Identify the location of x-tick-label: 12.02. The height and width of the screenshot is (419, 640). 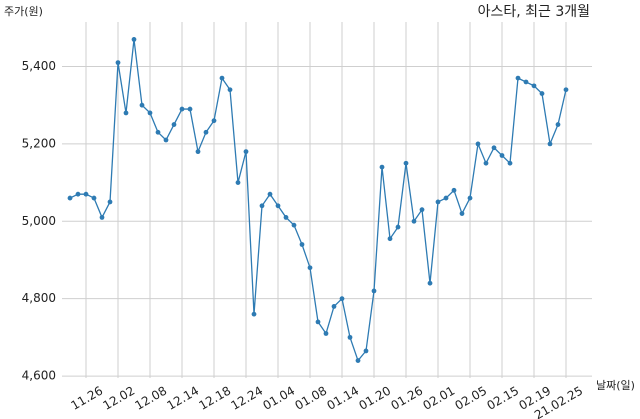
(118, 398).